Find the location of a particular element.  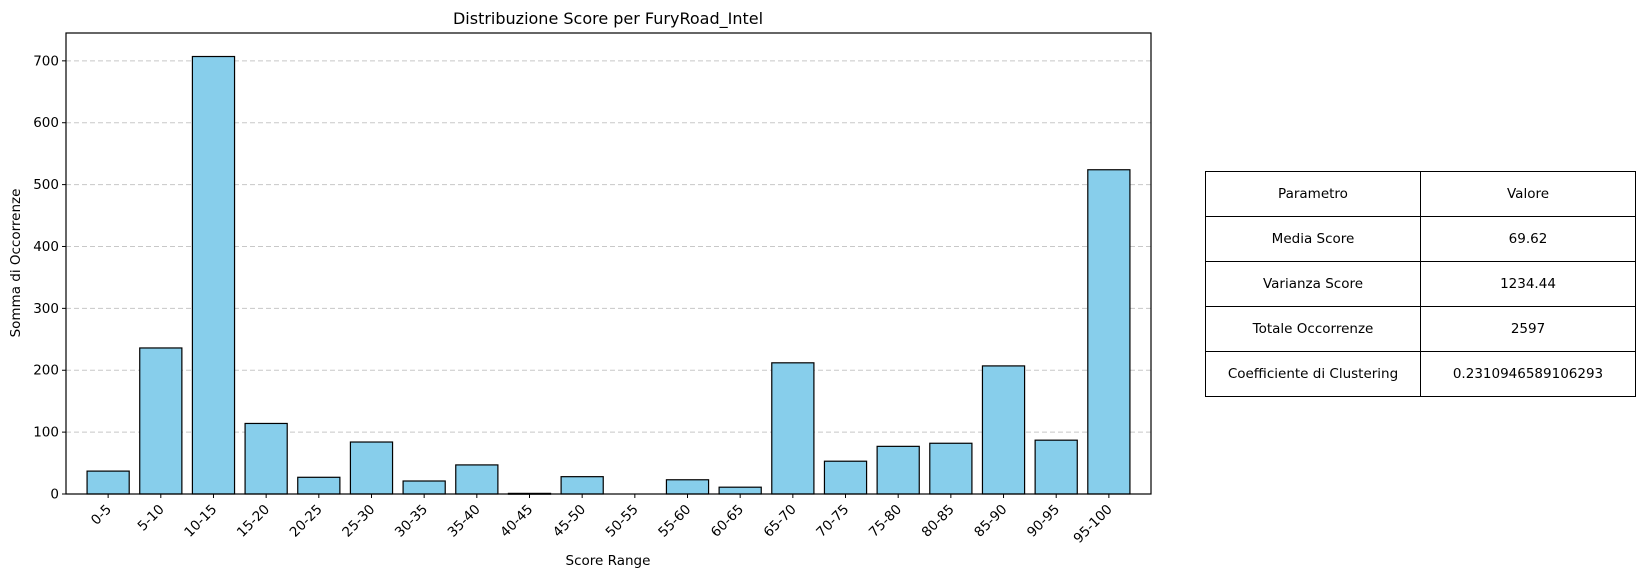

table-cell: 0.2310946589106293 is located at coordinates (1528, 374).